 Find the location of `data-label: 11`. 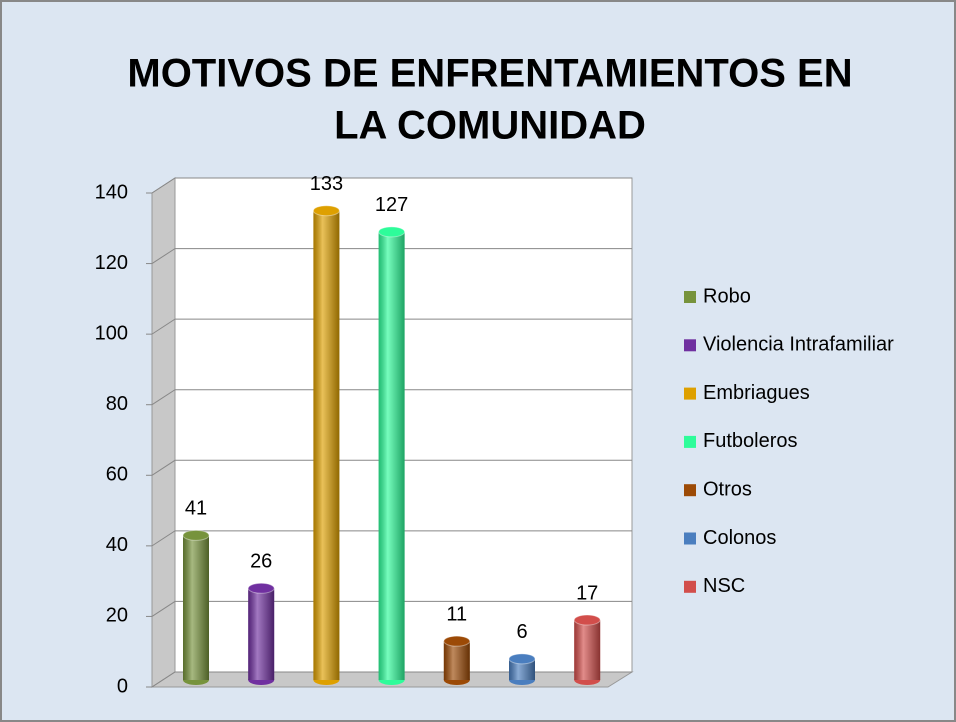

data-label: 11 is located at coordinates (456, 614).